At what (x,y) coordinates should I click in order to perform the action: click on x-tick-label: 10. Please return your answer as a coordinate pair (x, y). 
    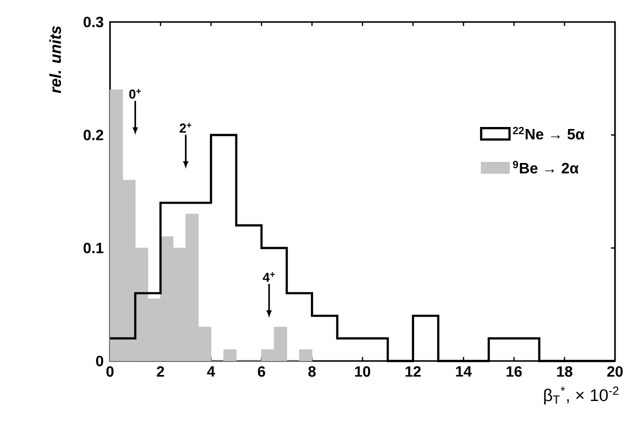
    Looking at the image, I should click on (362, 371).